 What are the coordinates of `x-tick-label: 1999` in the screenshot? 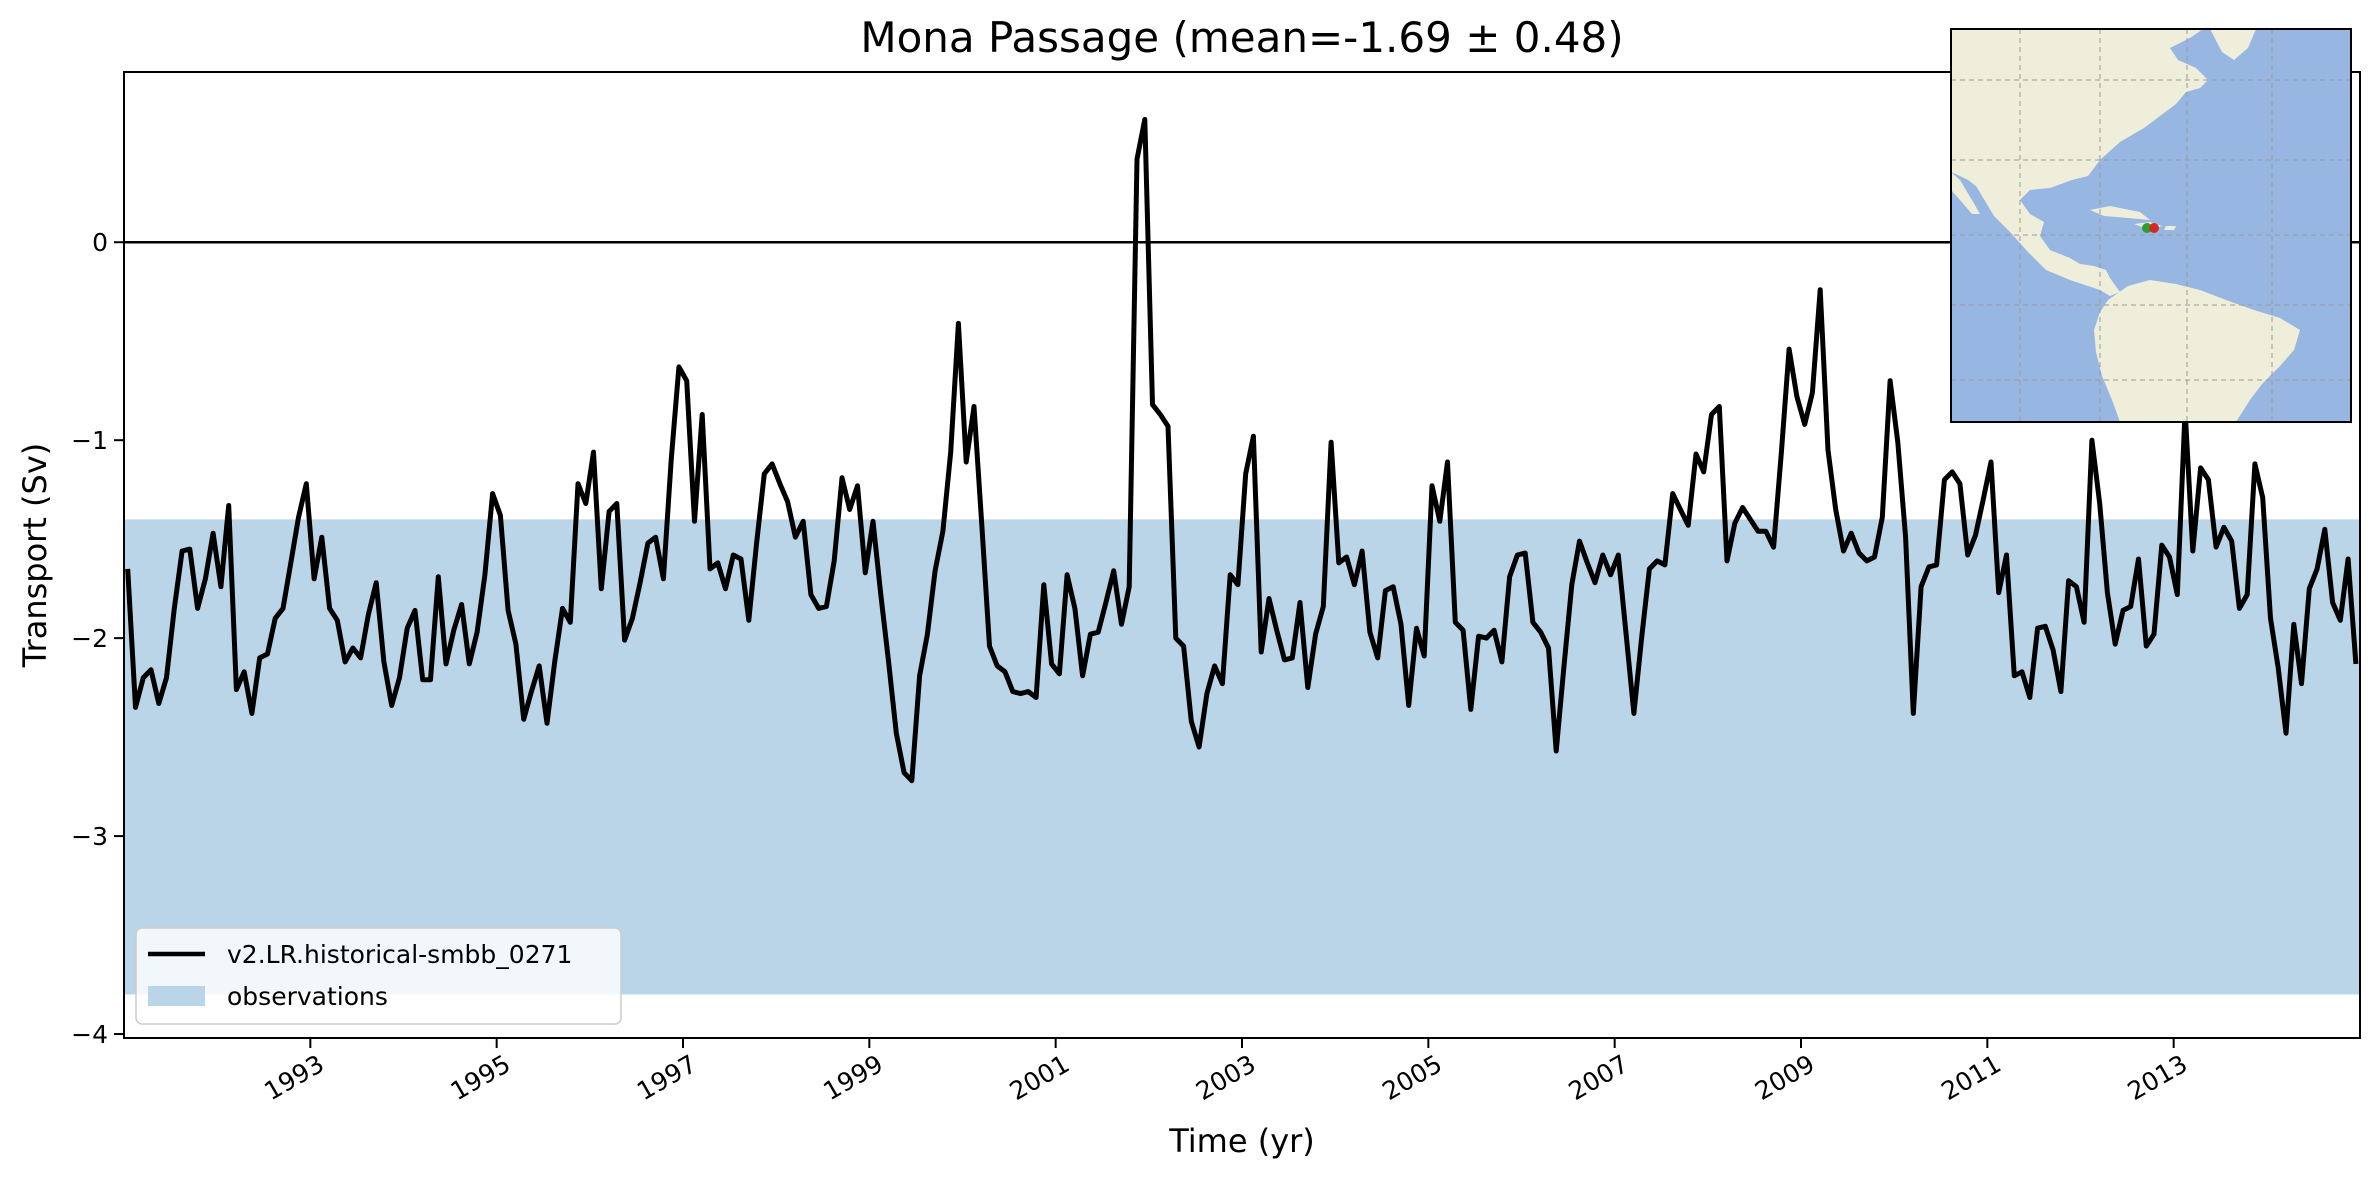 It's located at (853, 1077).